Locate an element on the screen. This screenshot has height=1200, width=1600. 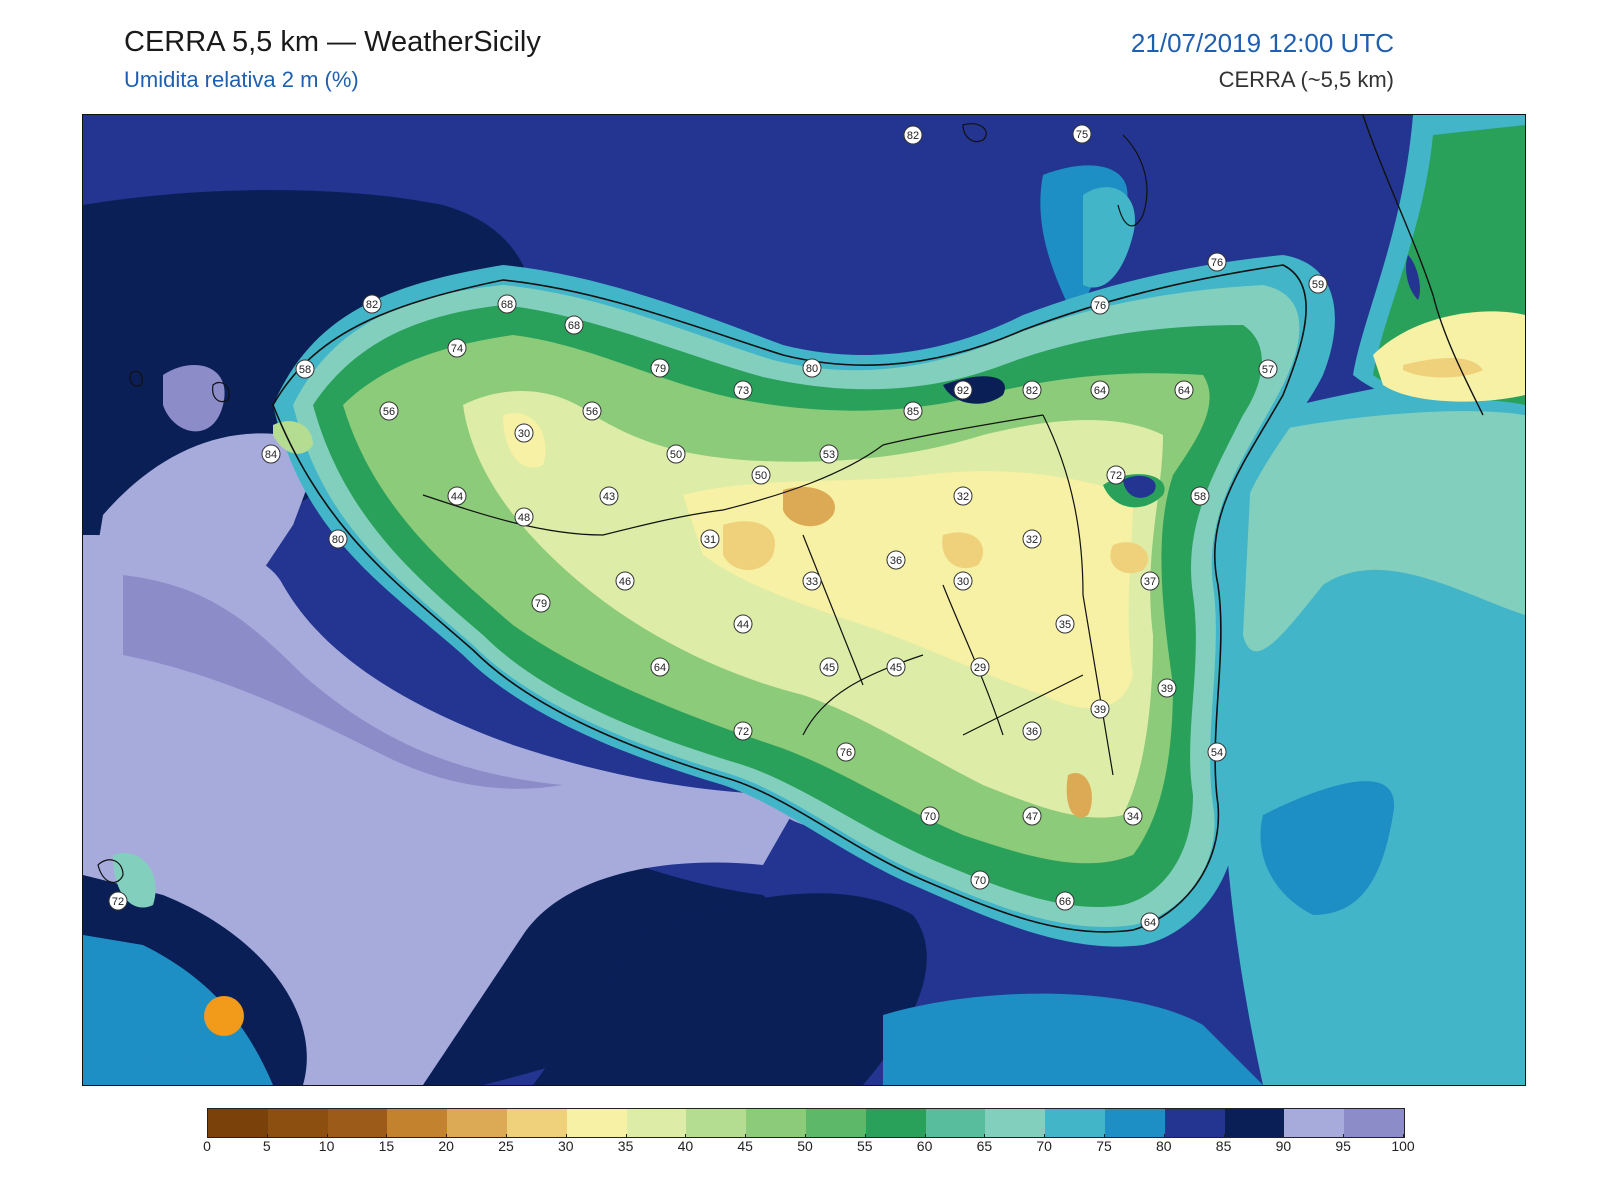
sicily-band-25-c is located at coordinates (1129, 558).